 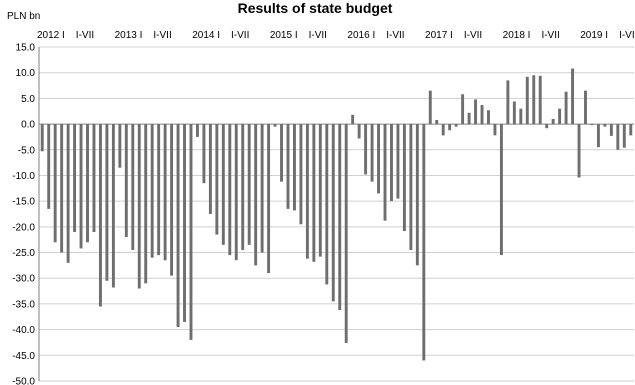 What do you see at coordinates (284, 35) in the screenshot?
I see `x-tick-label: 2015 I` at bounding box center [284, 35].